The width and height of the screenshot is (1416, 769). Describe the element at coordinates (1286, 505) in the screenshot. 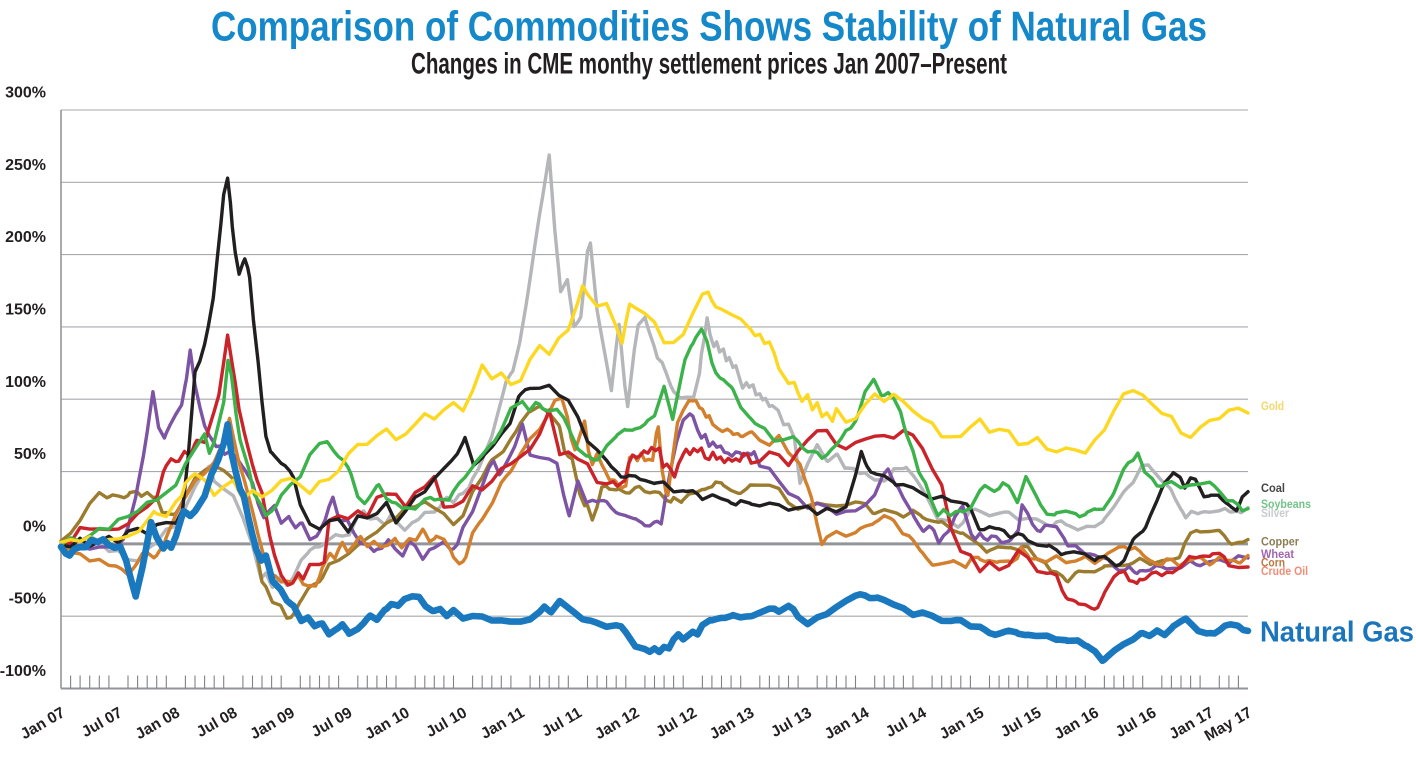

I see `svg-text: Soybeans` at that location.